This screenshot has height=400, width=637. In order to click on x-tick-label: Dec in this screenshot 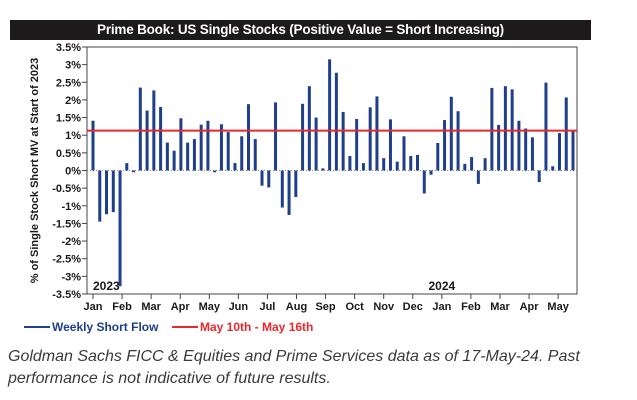, I will do `click(413, 307)`.